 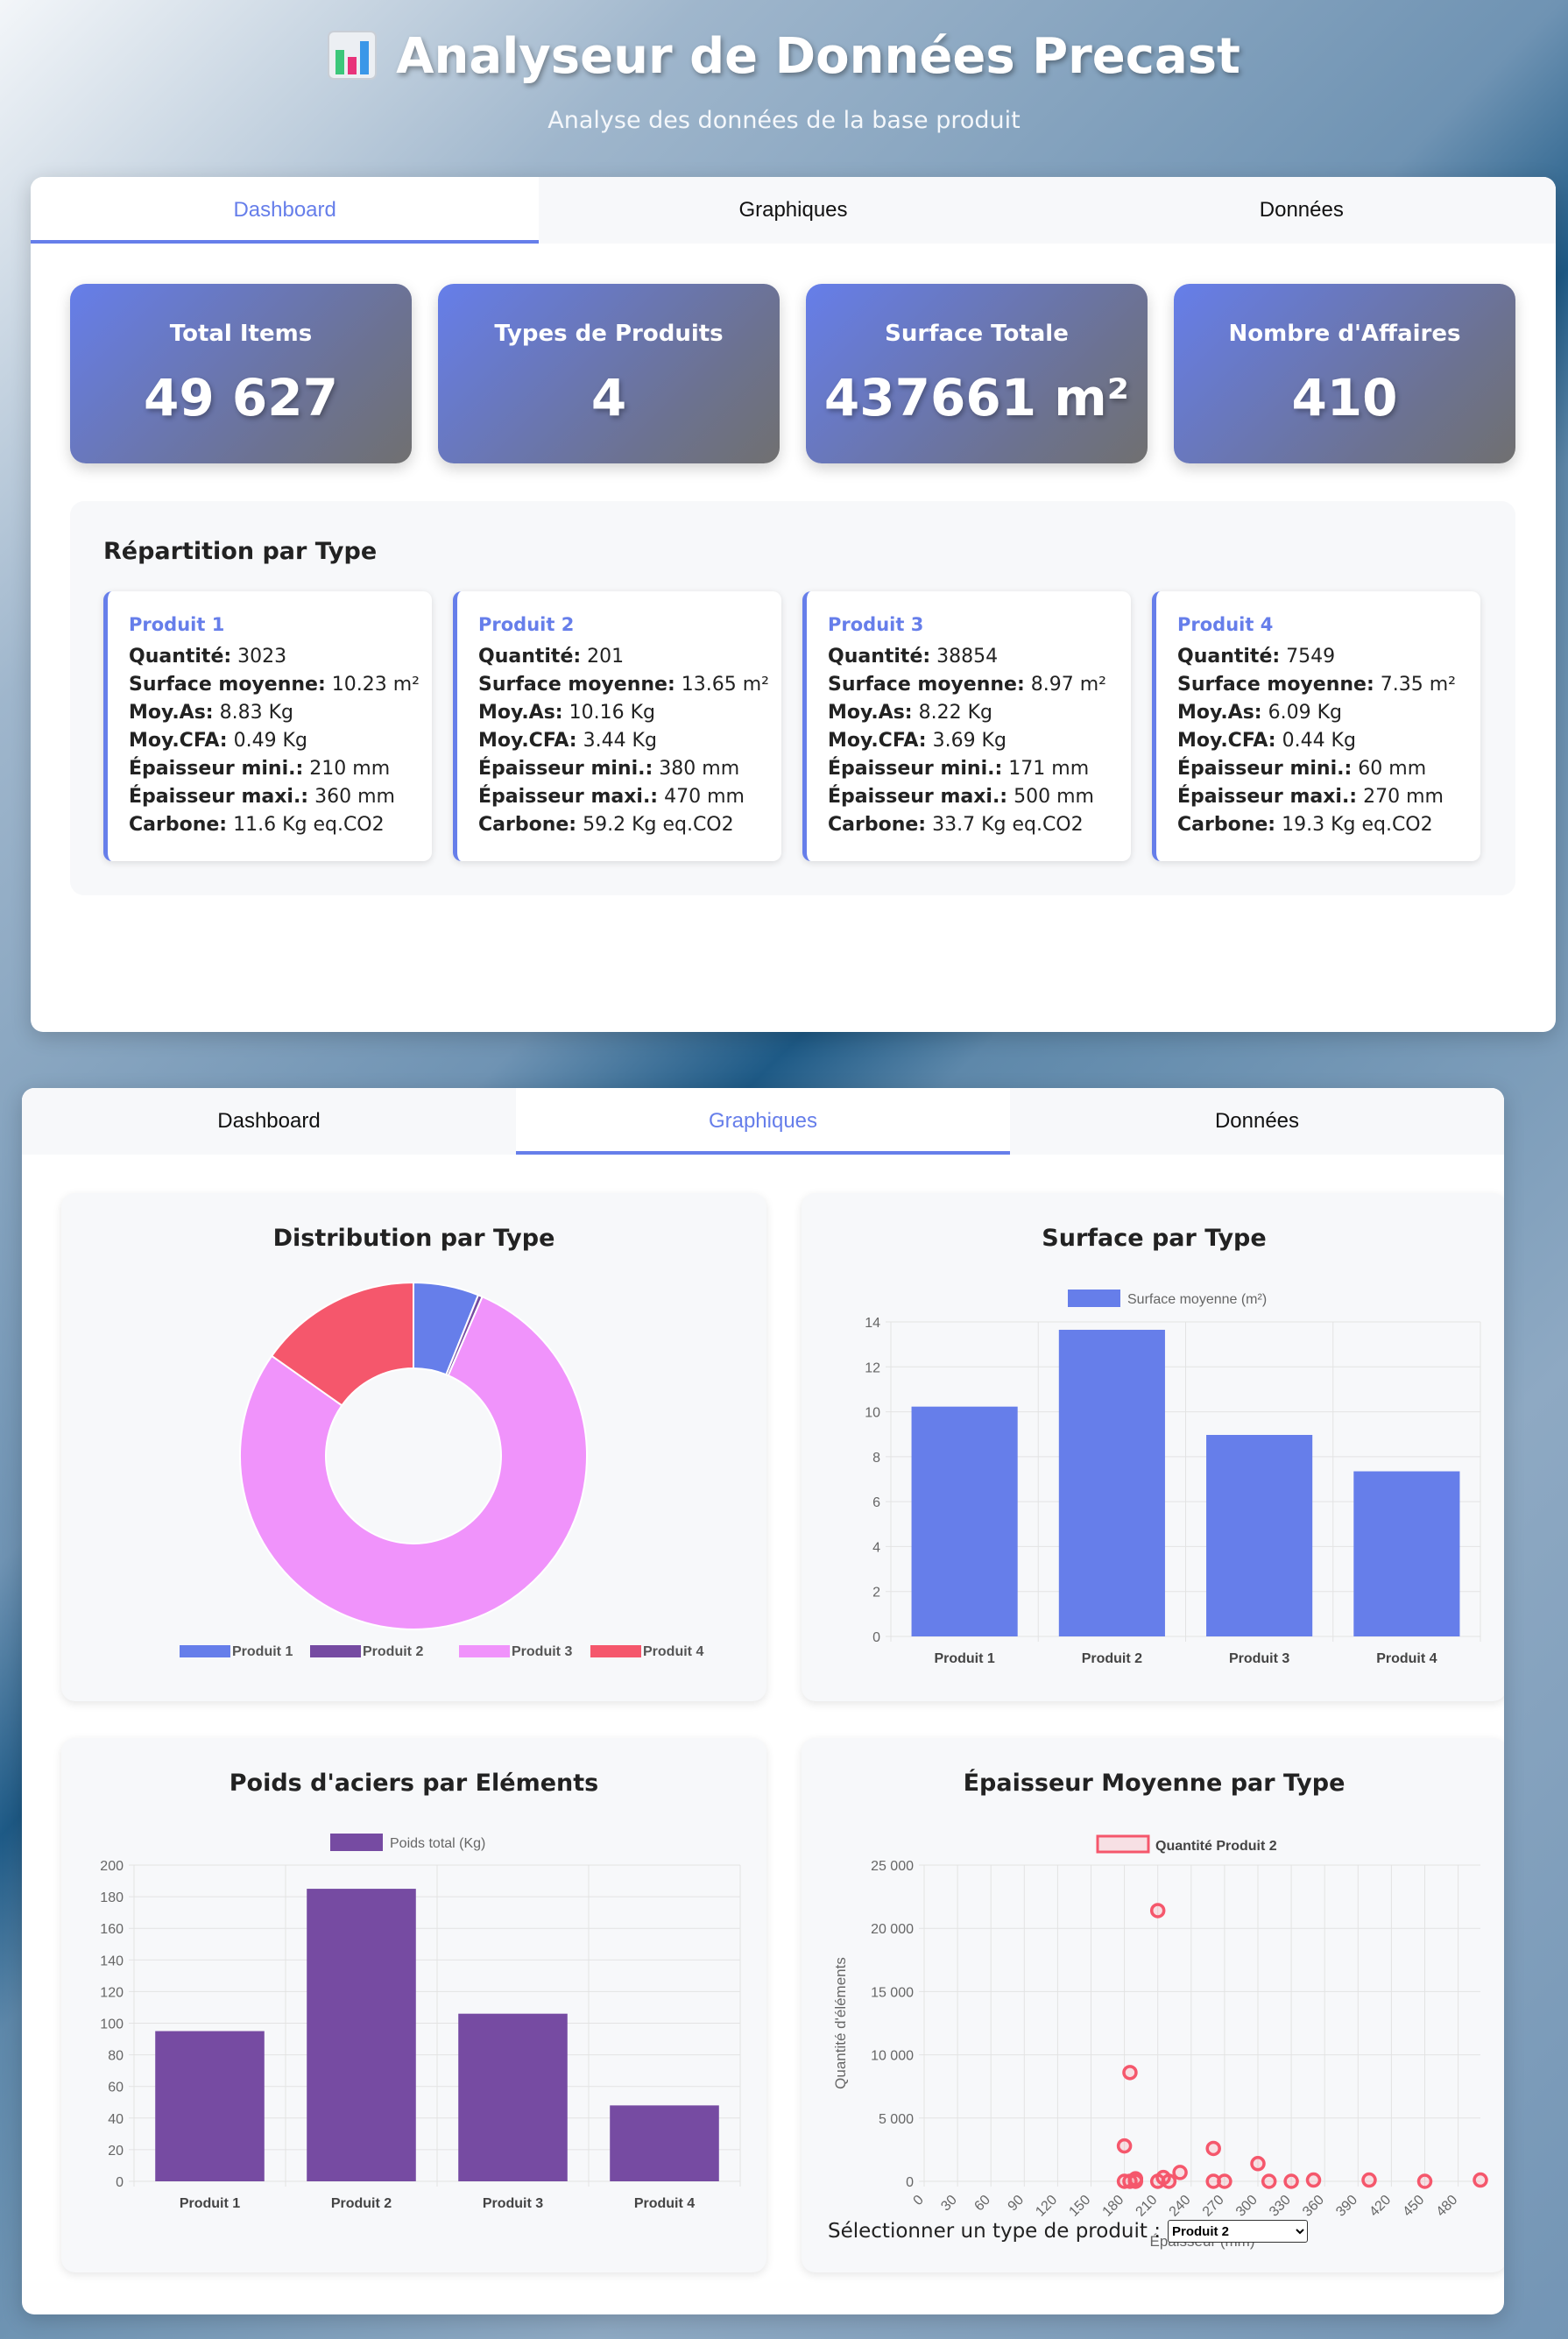 I want to click on y-tick-label: 14, so click(x=872, y=1324).